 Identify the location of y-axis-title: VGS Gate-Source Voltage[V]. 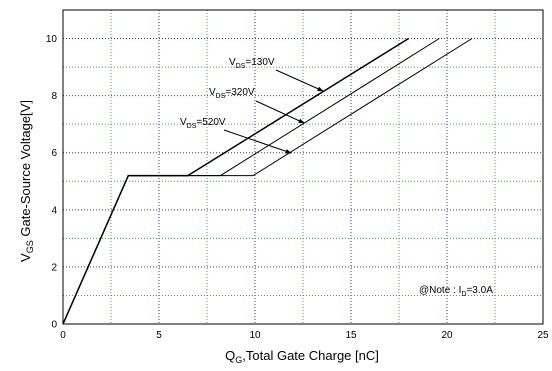
(26, 181).